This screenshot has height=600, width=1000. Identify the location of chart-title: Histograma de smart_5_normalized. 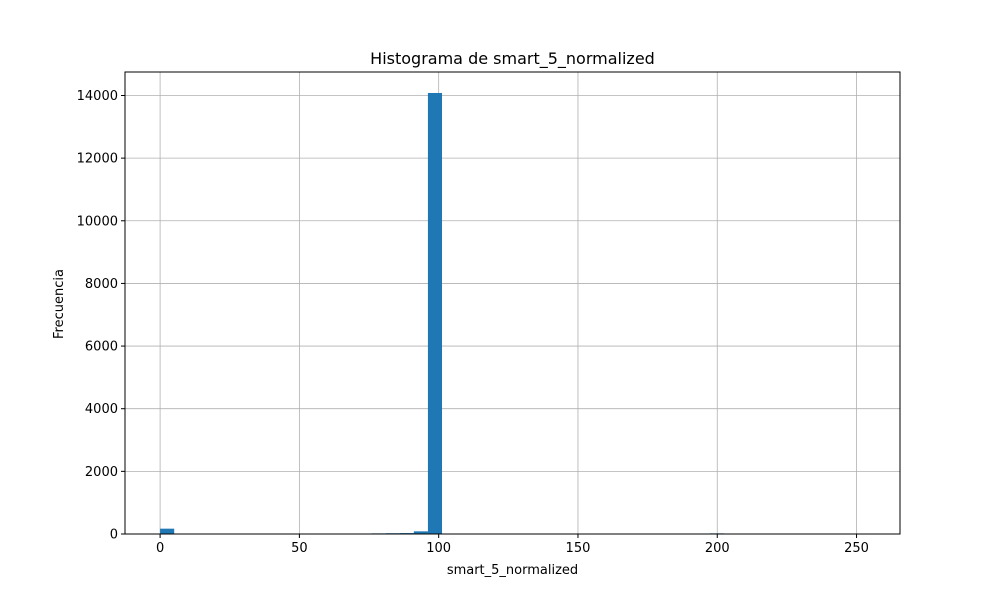
(512, 59).